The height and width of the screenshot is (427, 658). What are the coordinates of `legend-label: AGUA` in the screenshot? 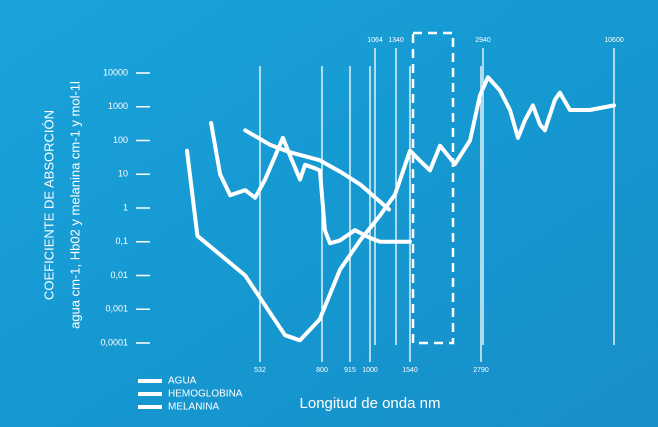 It's located at (182, 381).